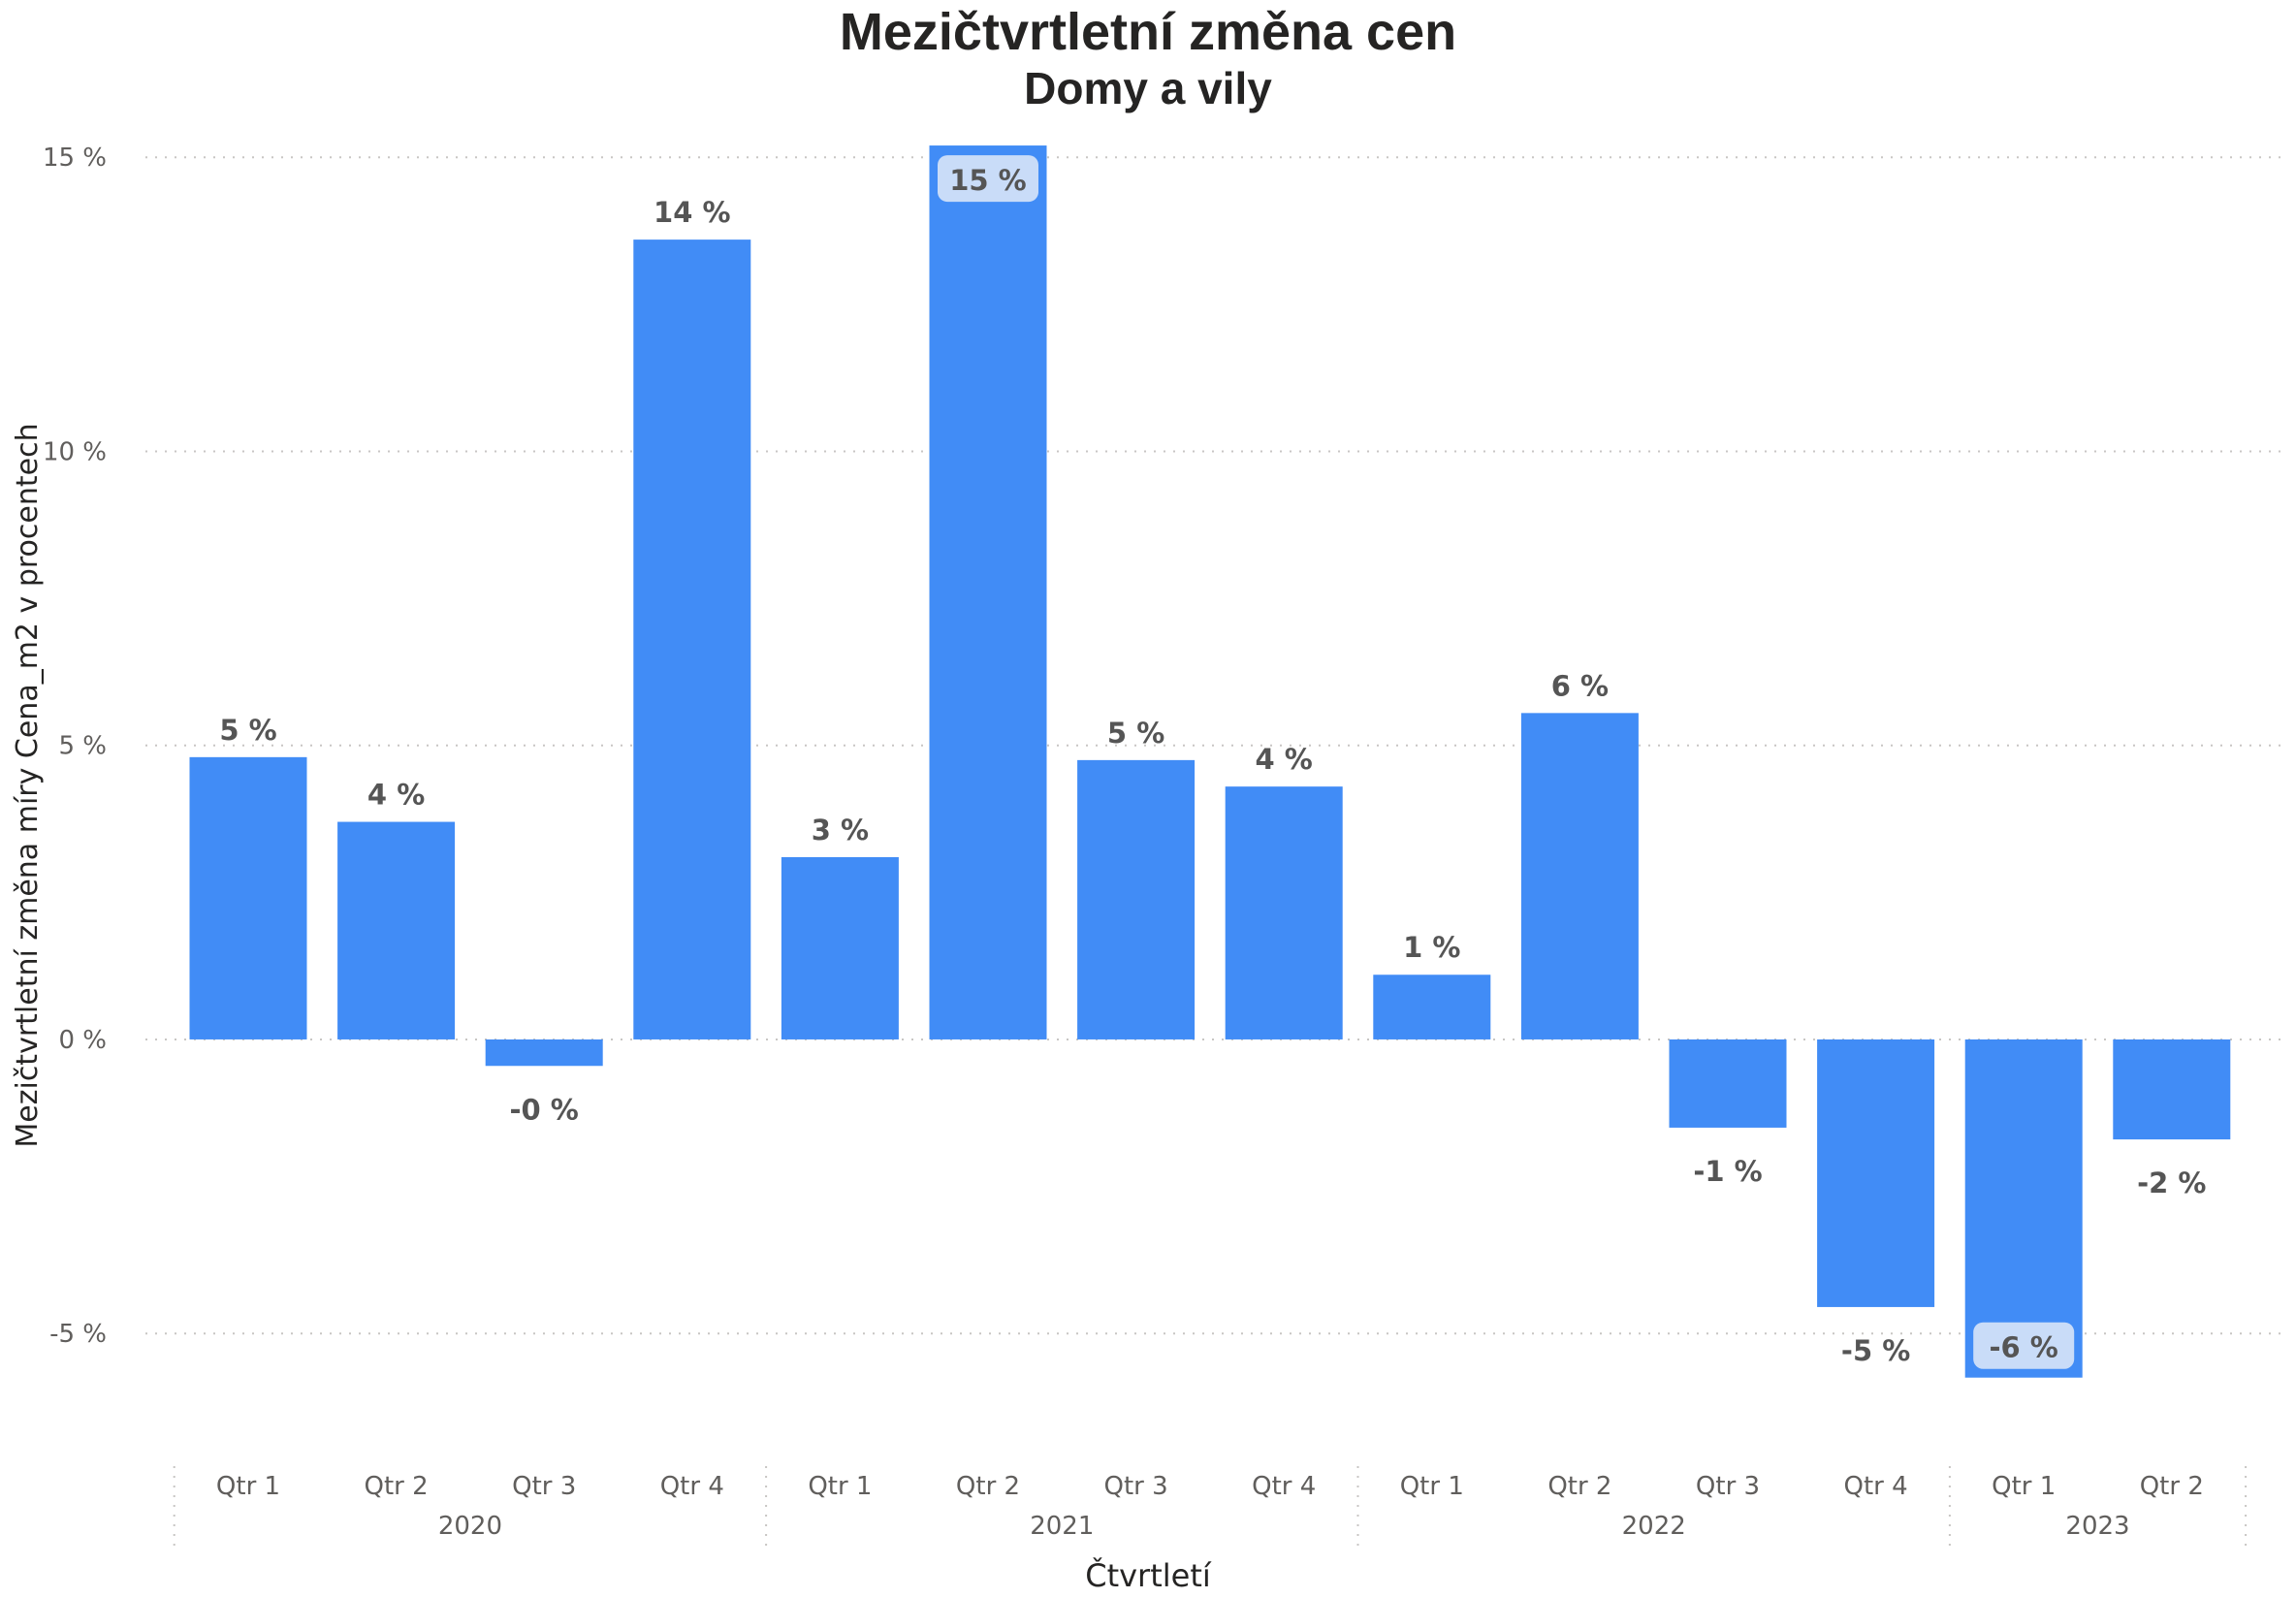 The height and width of the screenshot is (1598, 2296). What do you see at coordinates (1148, 88) in the screenshot?
I see `chart-subtitle: Domy a vily` at bounding box center [1148, 88].